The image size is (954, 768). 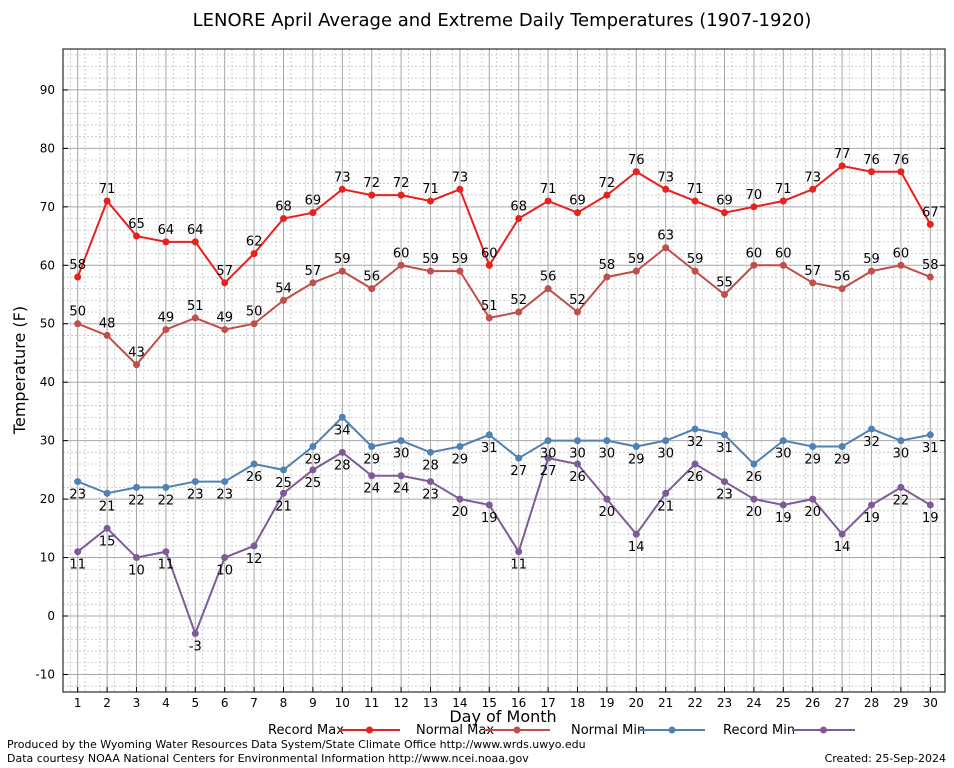 What do you see at coordinates (842, 277) in the screenshot?
I see `normal-max-data-label: 56` at bounding box center [842, 277].